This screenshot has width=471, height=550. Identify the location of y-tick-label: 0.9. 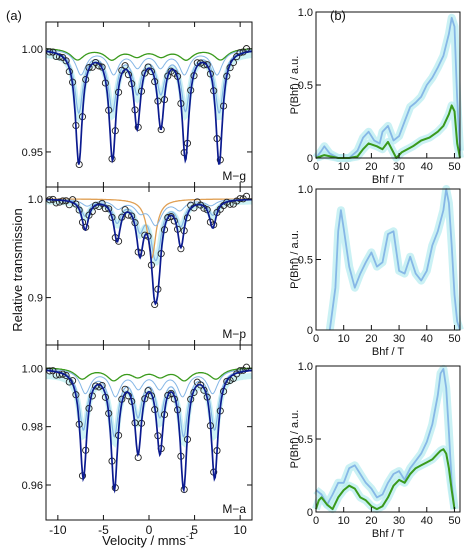
(35, 299).